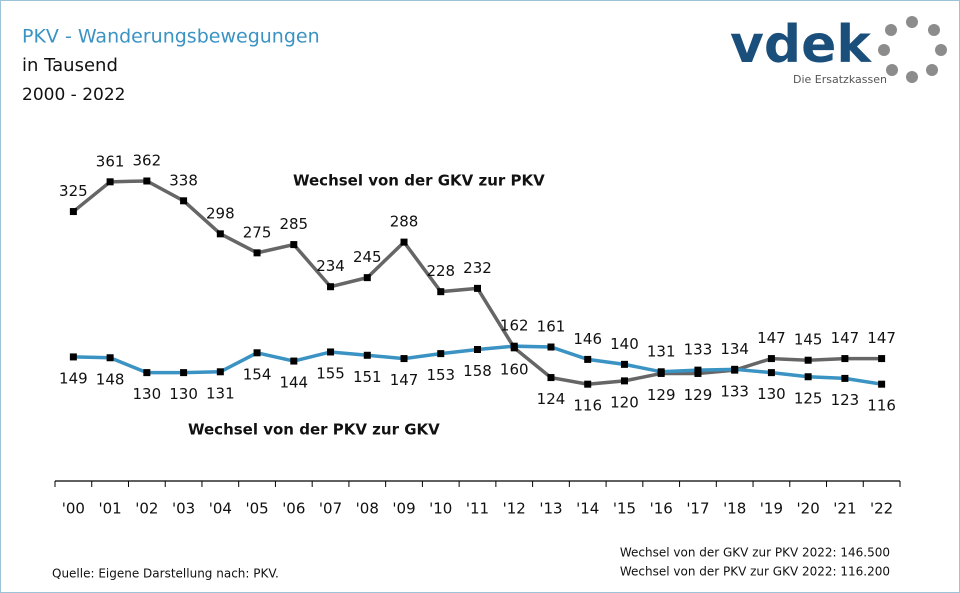 The image size is (960, 593). Describe the element at coordinates (171, 37) in the screenshot. I see `chart-title: PKV - Wanderungsbewegungen` at that location.